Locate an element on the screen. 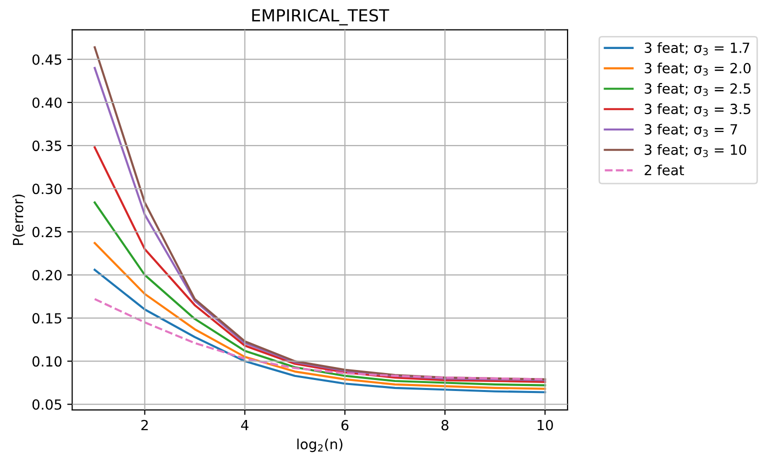  legend-label: 3 feat; σ$_{3}$ = 3.5 is located at coordinates (697, 109).